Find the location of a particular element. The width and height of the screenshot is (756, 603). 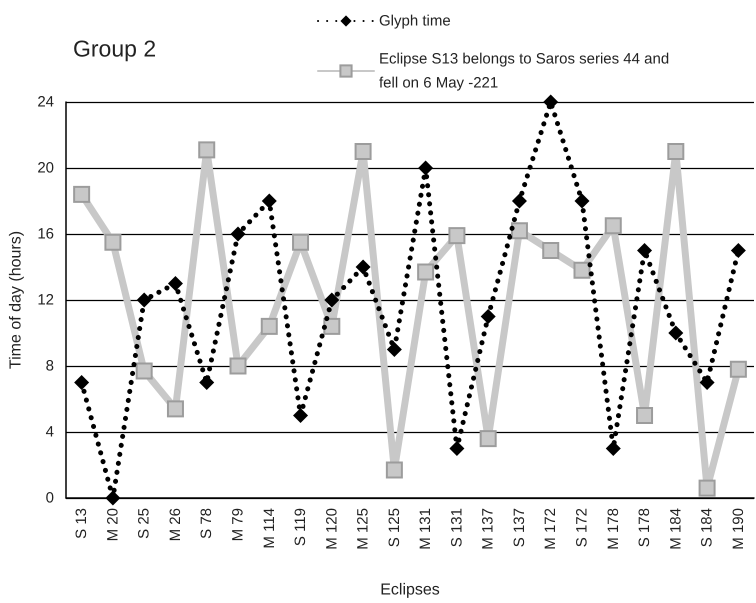

x-tick-label: M 131 is located at coordinates (425, 529).